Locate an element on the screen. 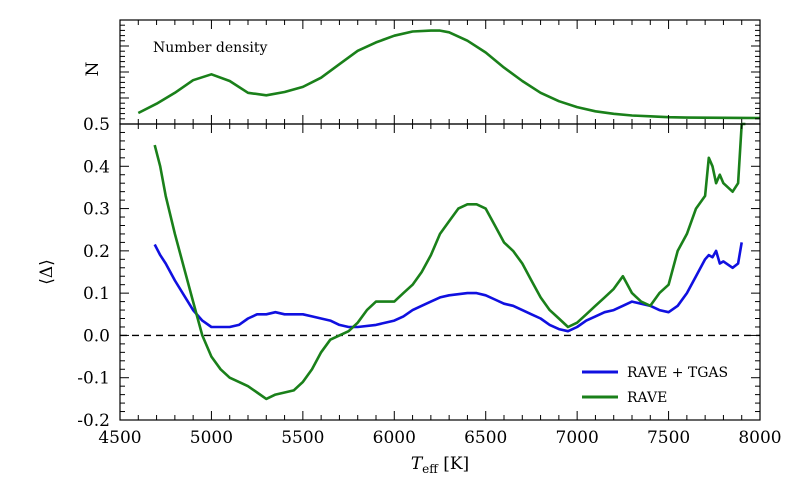  legend: RAVE + TGAS RAVE is located at coordinates (655, 385).